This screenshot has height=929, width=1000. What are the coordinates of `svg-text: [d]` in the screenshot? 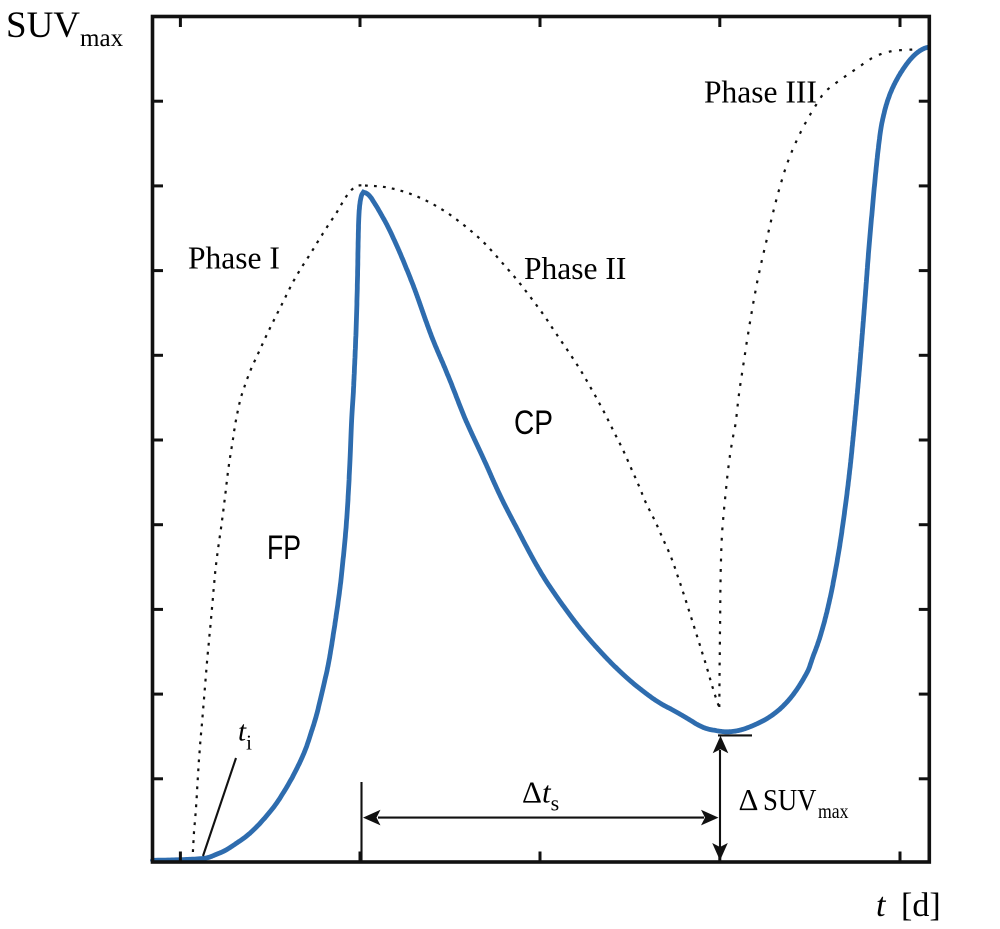 It's located at (921, 905).